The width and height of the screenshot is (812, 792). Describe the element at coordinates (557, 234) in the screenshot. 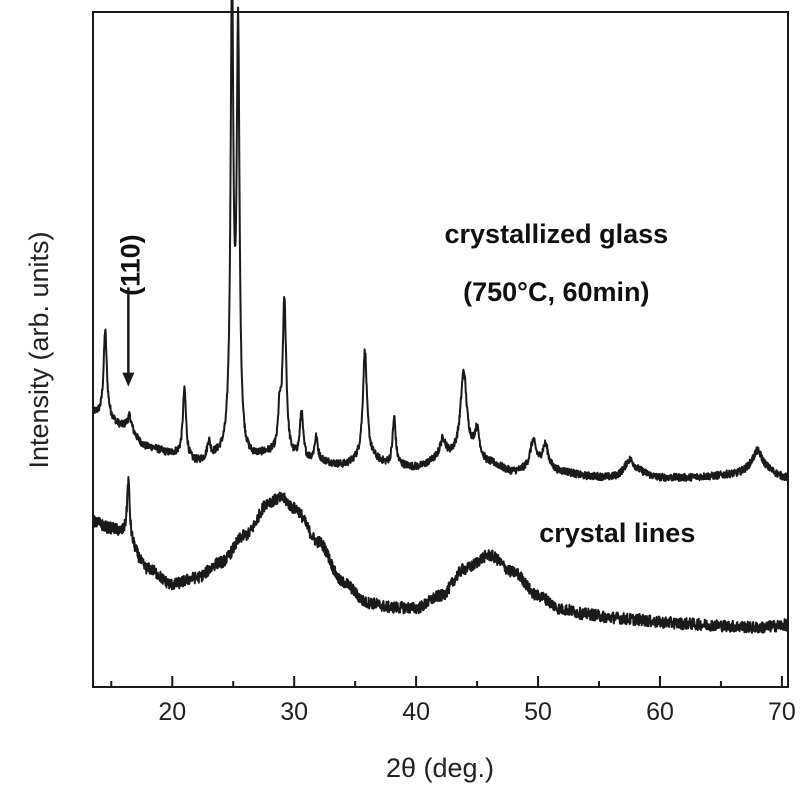

I see `annotation-0-text: crystallized glass` at that location.